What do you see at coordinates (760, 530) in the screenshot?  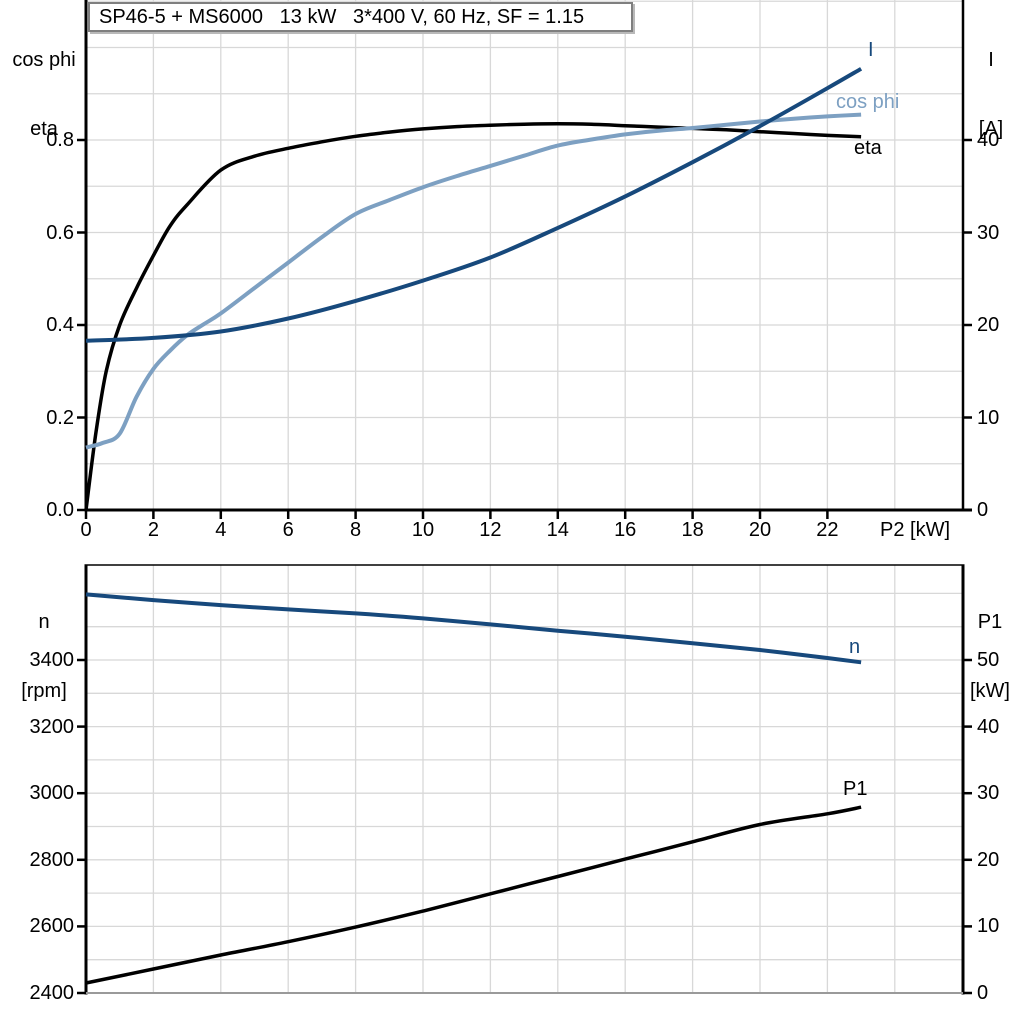 I see `x-tick-label: 20` at bounding box center [760, 530].